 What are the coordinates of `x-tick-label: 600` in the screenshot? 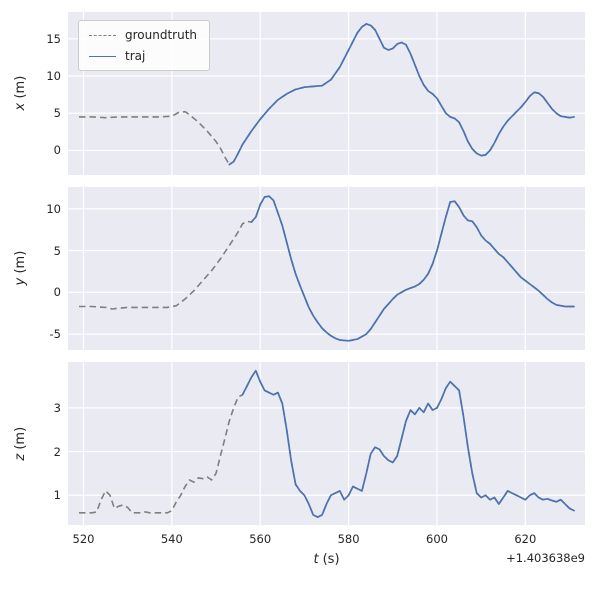 It's located at (437, 539).